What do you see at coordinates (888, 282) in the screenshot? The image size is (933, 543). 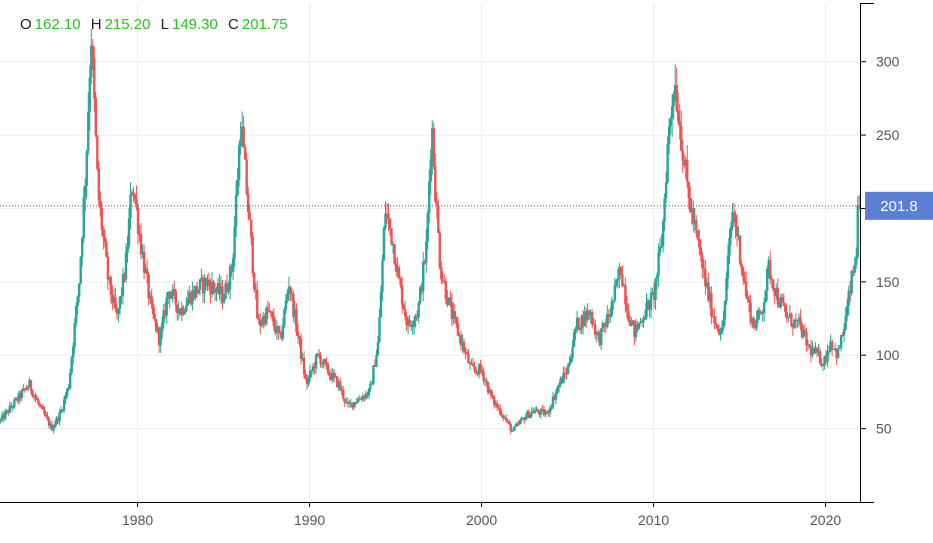 I see `y-tick-label: 150` at bounding box center [888, 282].